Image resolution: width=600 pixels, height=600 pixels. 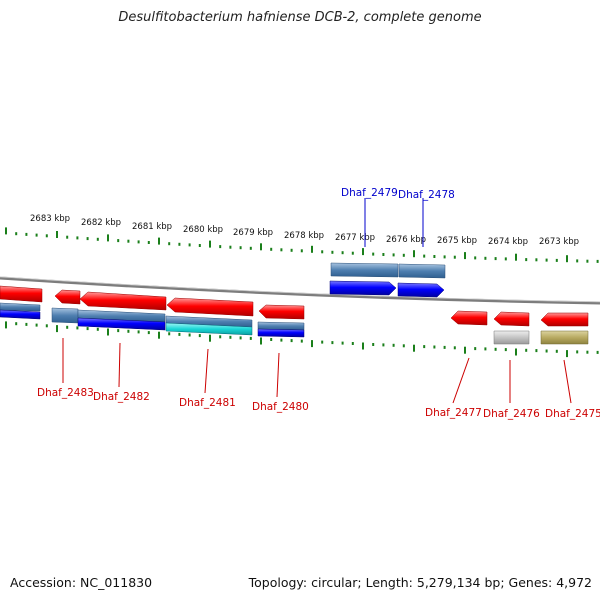 What do you see at coordinates (152, 227) in the screenshot?
I see `scale-label: 2681 kbp` at bounding box center [152, 227].